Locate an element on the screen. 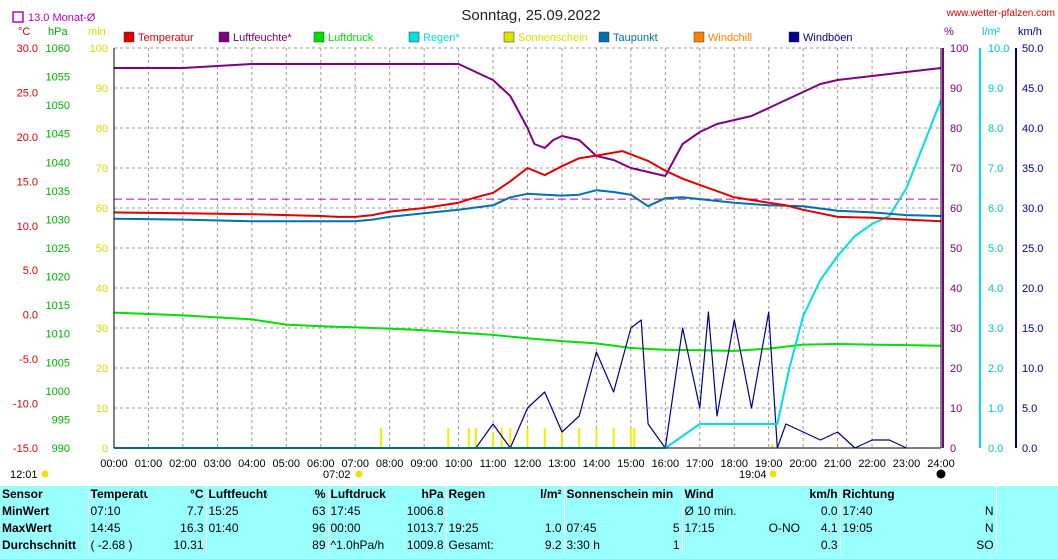 The width and height of the screenshot is (1058, 559). time-tick-label: 09:00 is located at coordinates (424, 464).